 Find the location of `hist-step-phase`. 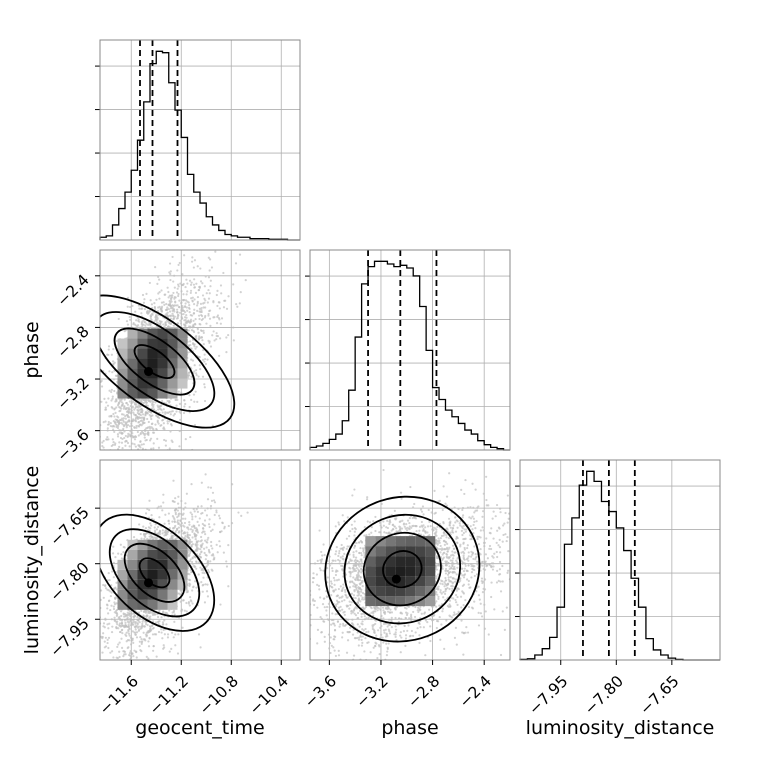

hist-step-phase is located at coordinates (409, 355).